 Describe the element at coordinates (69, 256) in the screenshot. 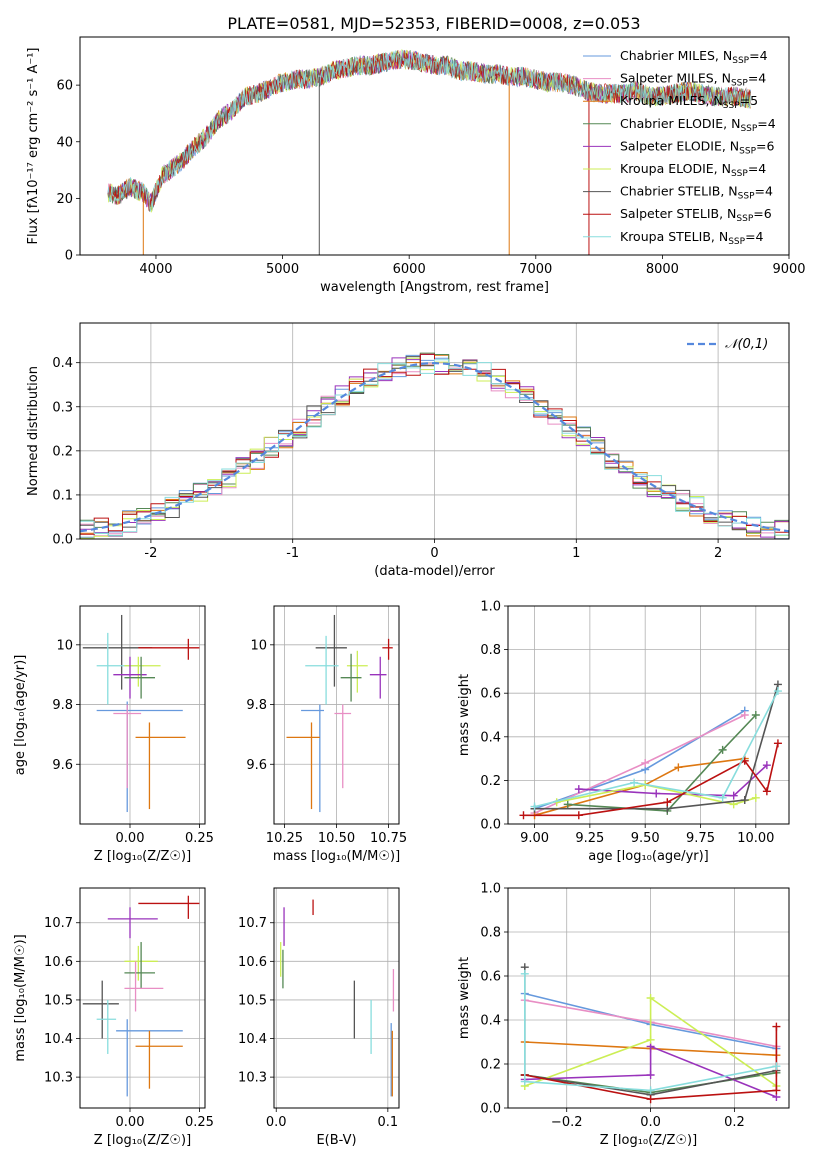

I see `y-tick-label: 0` at that location.